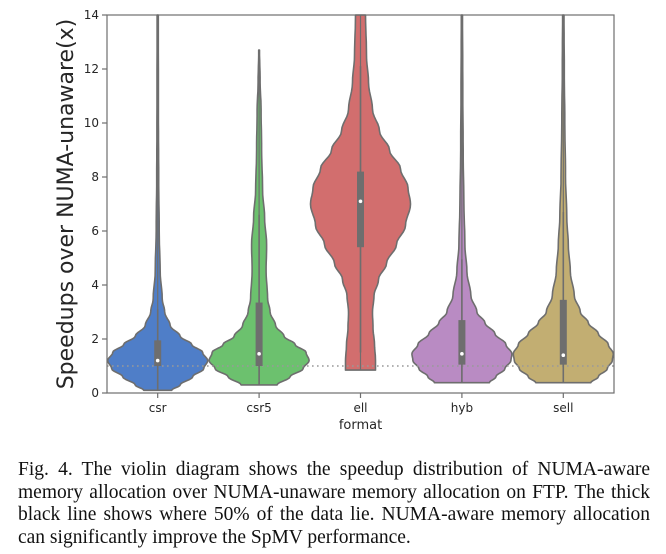  Describe the element at coordinates (95, 339) in the screenshot. I see `y-tick-label: 2` at that location.